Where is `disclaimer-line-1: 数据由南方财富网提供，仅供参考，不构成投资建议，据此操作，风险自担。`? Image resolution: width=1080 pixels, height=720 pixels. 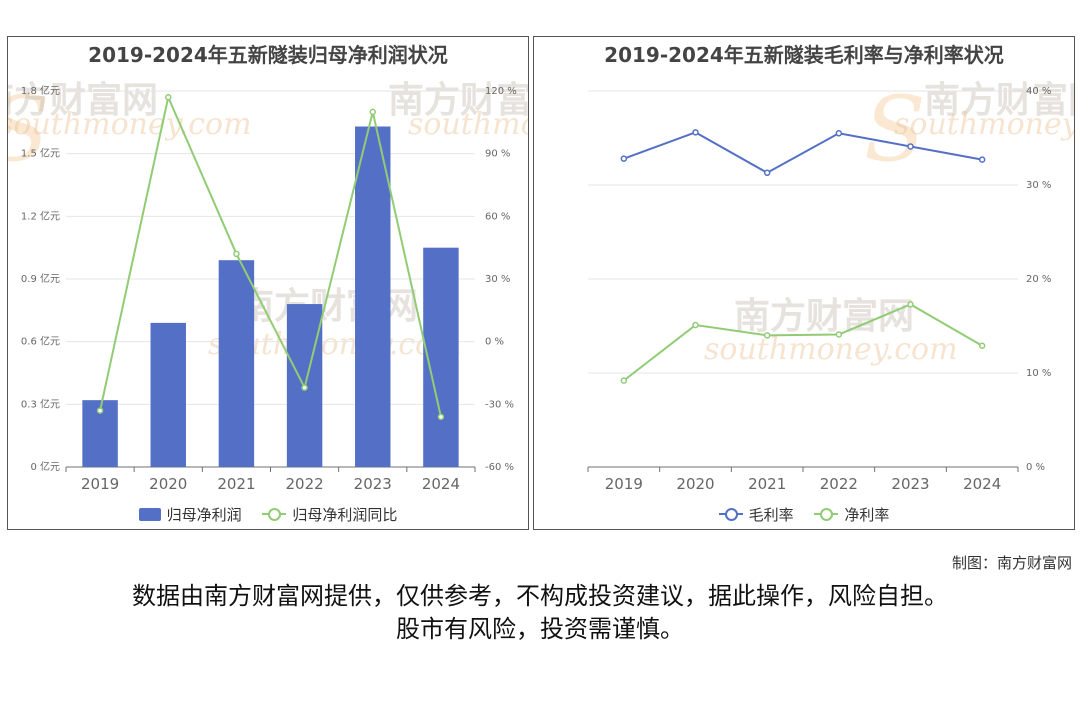 disclaimer-line-1: 数据由南方财富网提供，仅供参考，不构成投资建议，据此操作，风险自担。 is located at coordinates (540, 596).